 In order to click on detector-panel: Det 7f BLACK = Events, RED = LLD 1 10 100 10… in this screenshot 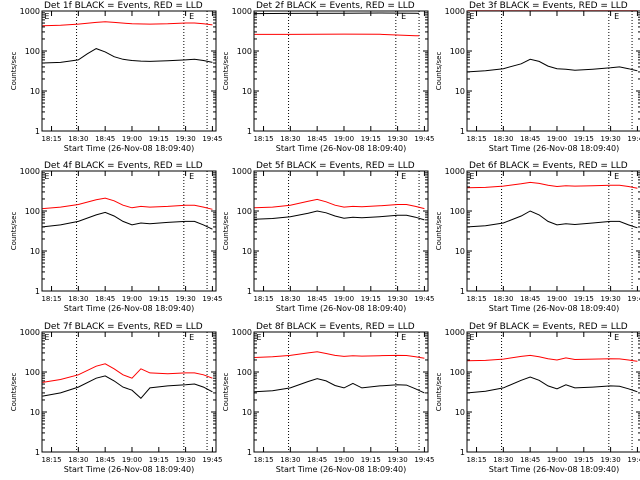, I will do `click(116, 398)`.